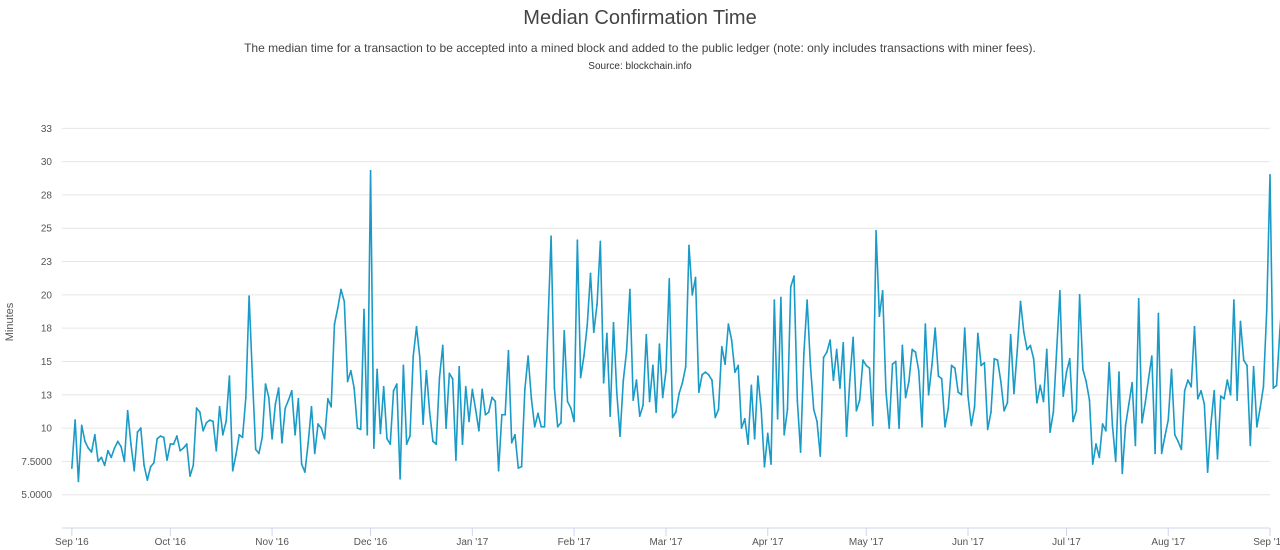  Describe the element at coordinates (1168, 542) in the screenshot. I see `x-tick-label: Aug '17` at that location.